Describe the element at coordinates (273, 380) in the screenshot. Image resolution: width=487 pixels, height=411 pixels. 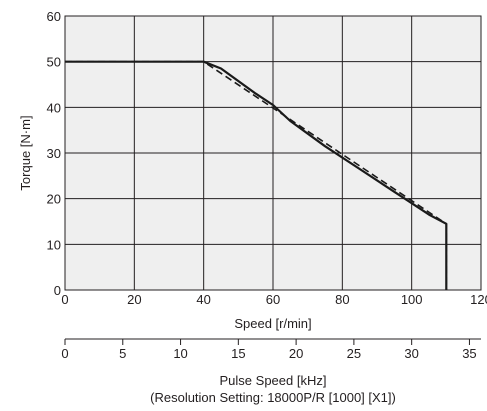
I see `secondary-axis-title: Pulse Speed [kHz]` at that location.